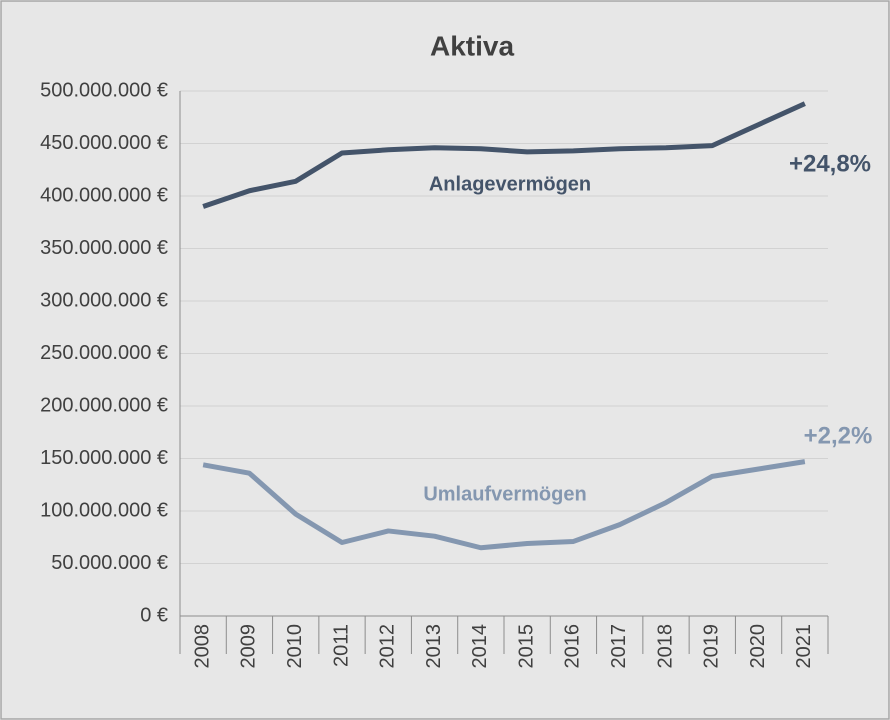 The image size is (890, 720). Describe the element at coordinates (838, 435) in the screenshot. I see `annotation: +2,2%` at that location.